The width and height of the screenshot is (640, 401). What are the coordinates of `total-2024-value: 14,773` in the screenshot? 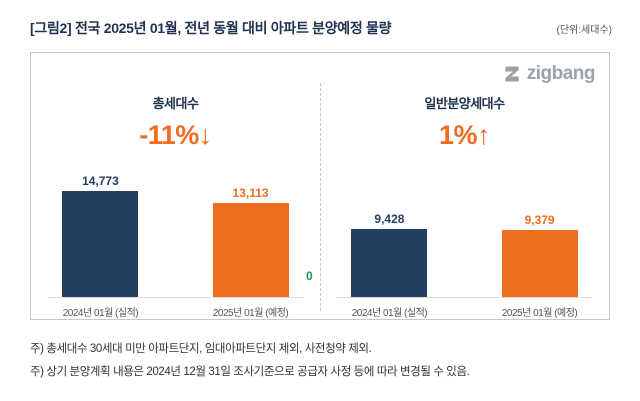 It's located at (100, 181).